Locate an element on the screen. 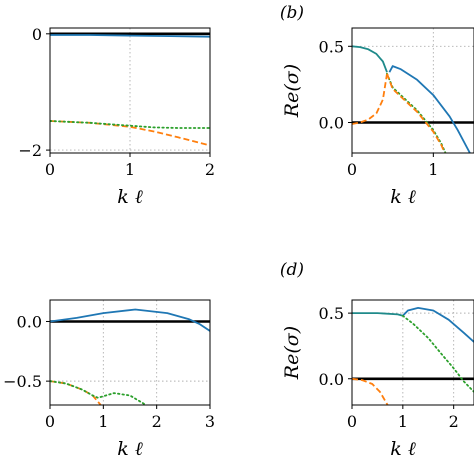 This screenshot has width=474, height=474. y-tick-label: −0.5 is located at coordinates (22, 381).